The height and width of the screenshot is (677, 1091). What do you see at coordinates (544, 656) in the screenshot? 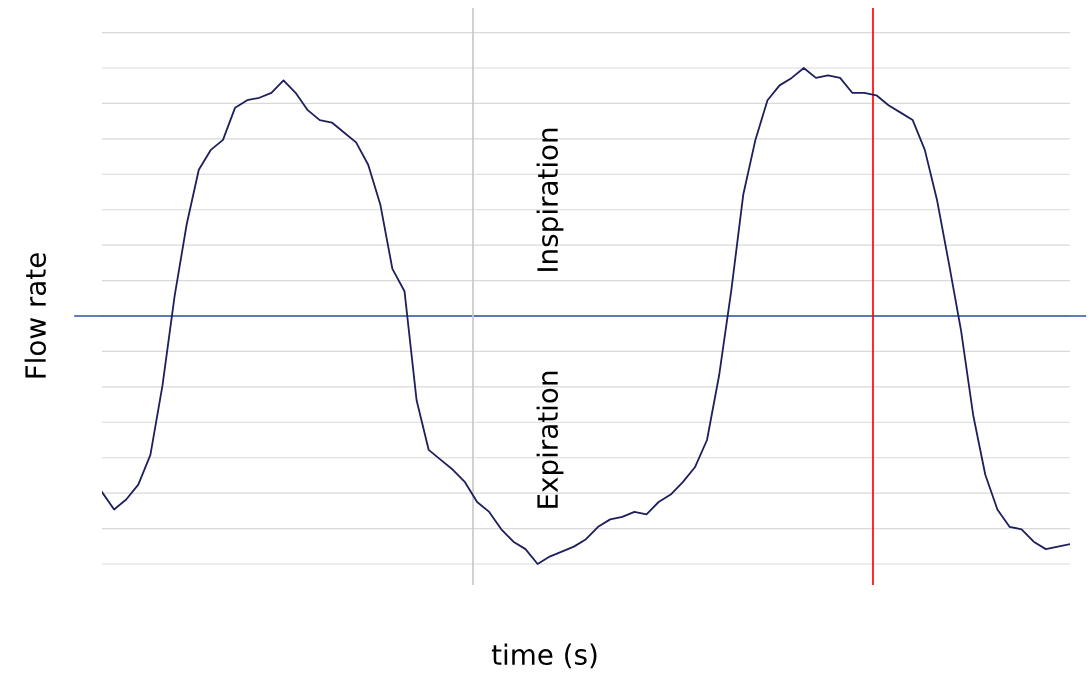
I see `x-axis-title: time (s)` at bounding box center [544, 656].